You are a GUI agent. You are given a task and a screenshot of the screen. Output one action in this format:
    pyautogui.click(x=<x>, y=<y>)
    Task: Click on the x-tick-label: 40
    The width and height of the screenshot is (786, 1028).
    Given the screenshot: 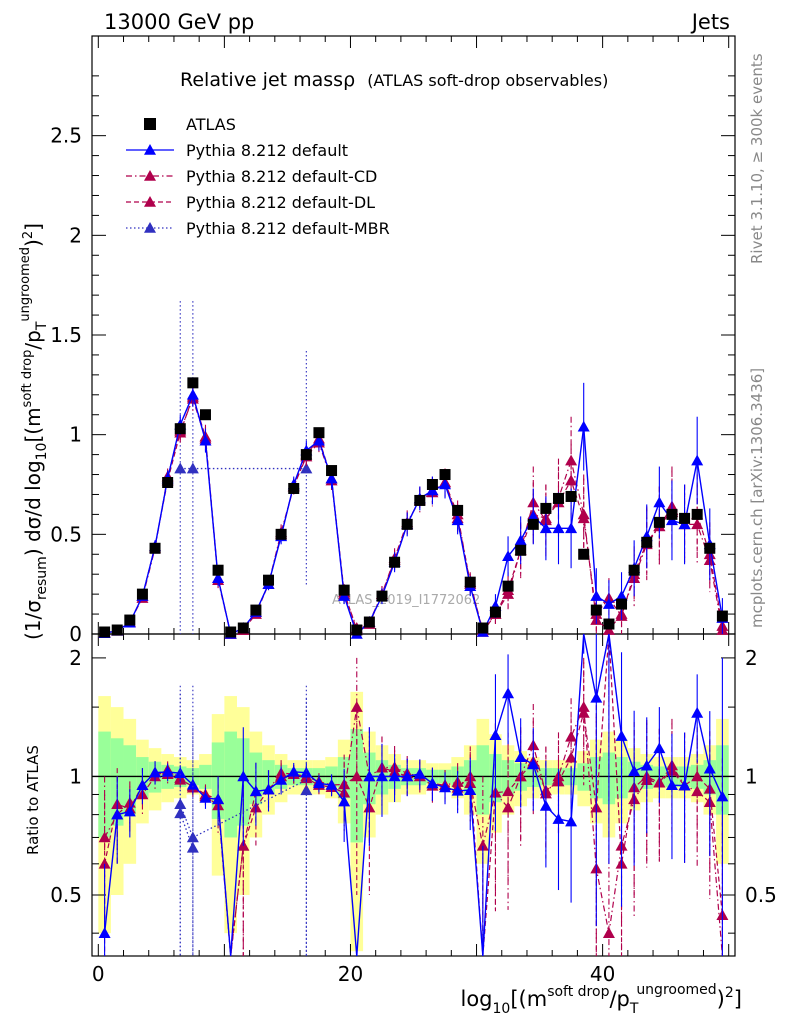 What is the action you would take?
    pyautogui.click(x=602, y=974)
    